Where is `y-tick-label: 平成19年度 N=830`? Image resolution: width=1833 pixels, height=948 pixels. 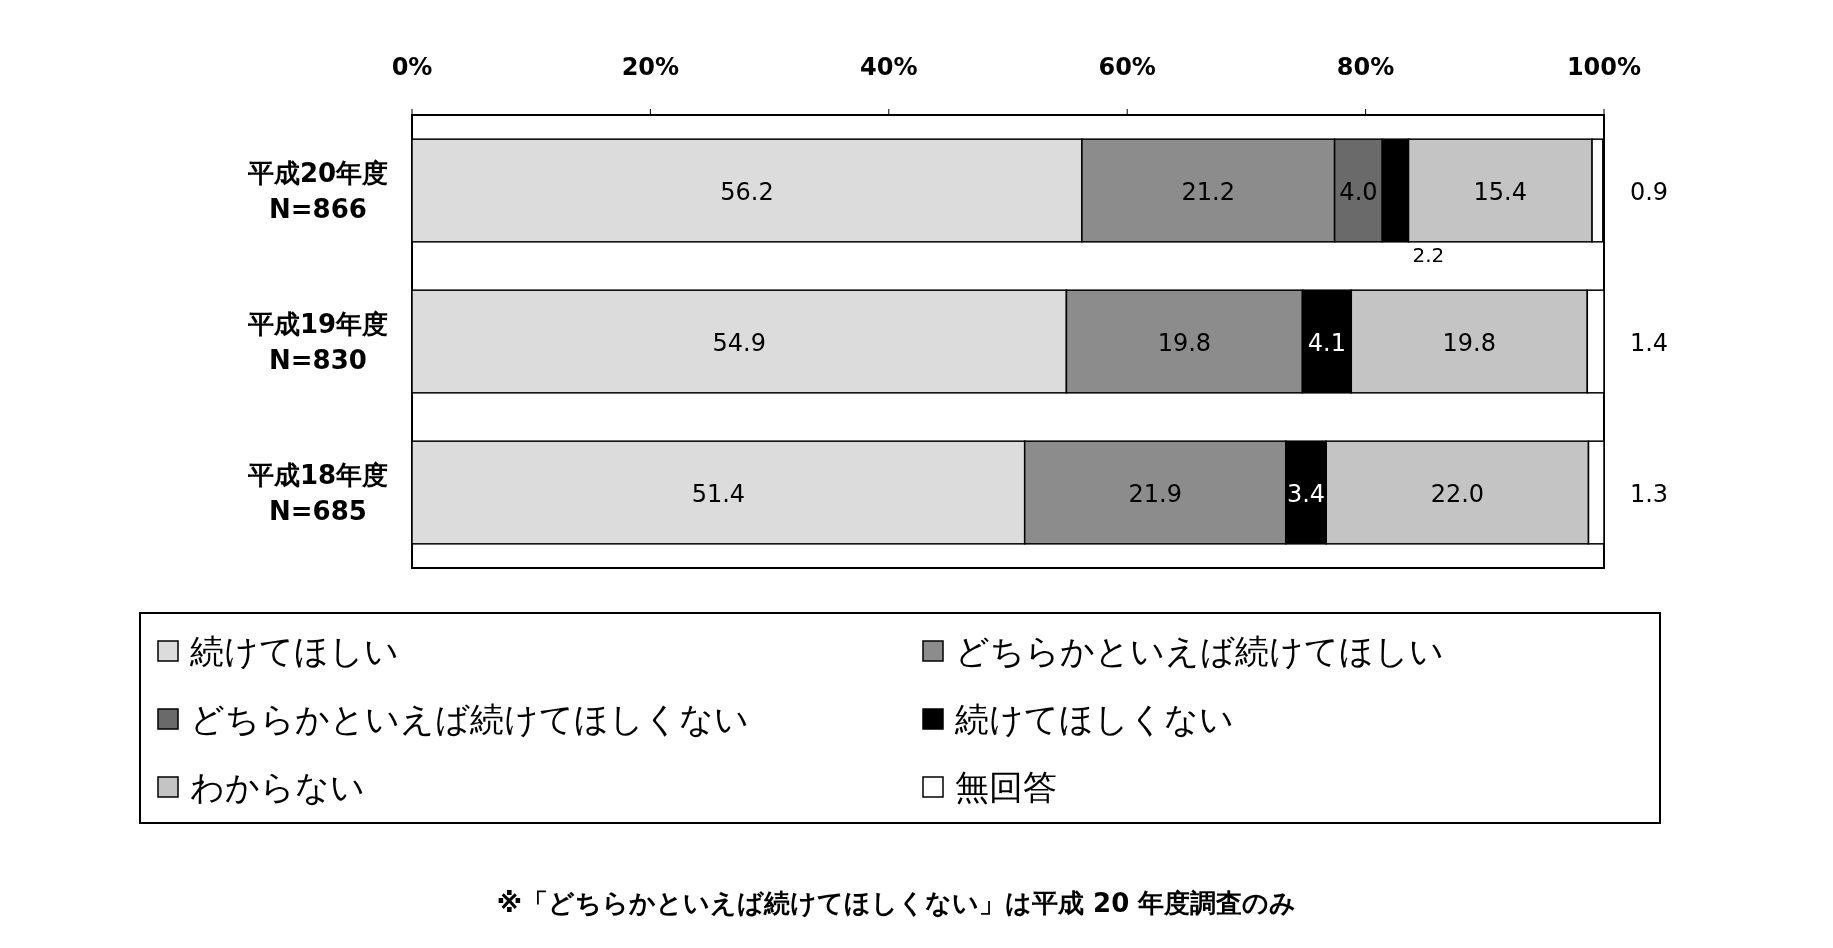 y-tick-label: 平成19年度 N=830 is located at coordinates (317, 341).